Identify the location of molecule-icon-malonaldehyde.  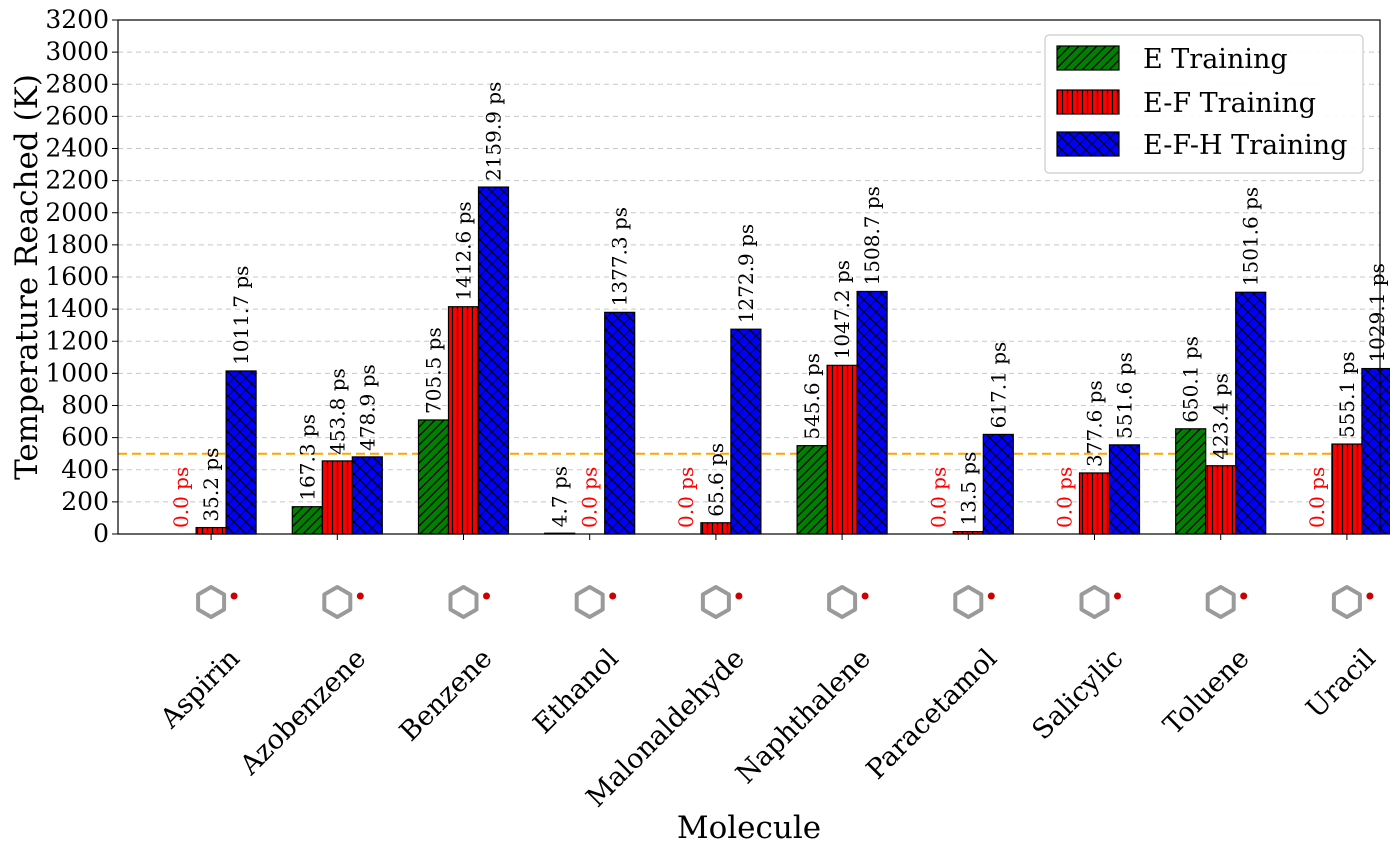
(721, 602).